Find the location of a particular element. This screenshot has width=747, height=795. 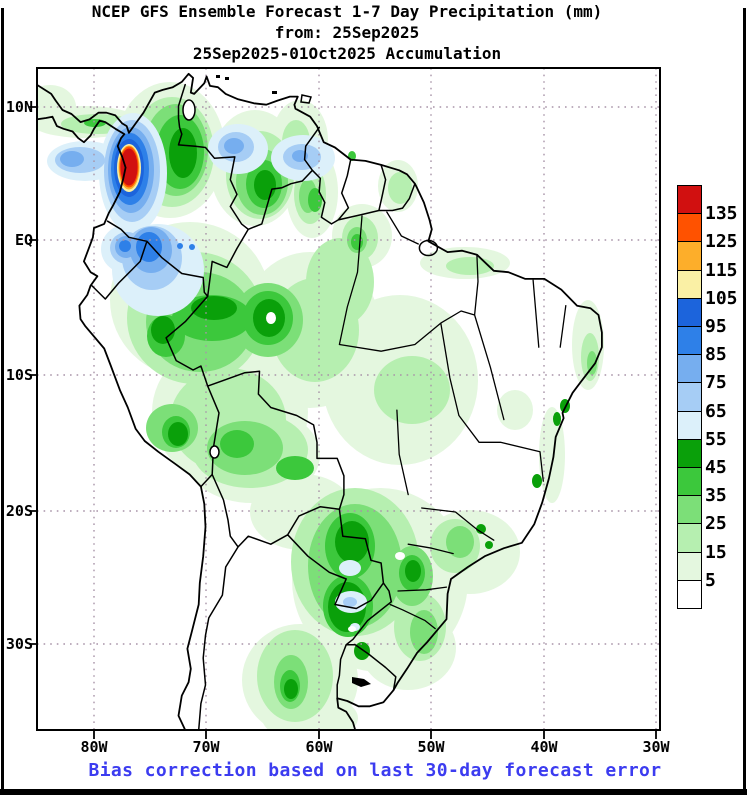

y-axis-label: 20S is located at coordinates (19, 511).